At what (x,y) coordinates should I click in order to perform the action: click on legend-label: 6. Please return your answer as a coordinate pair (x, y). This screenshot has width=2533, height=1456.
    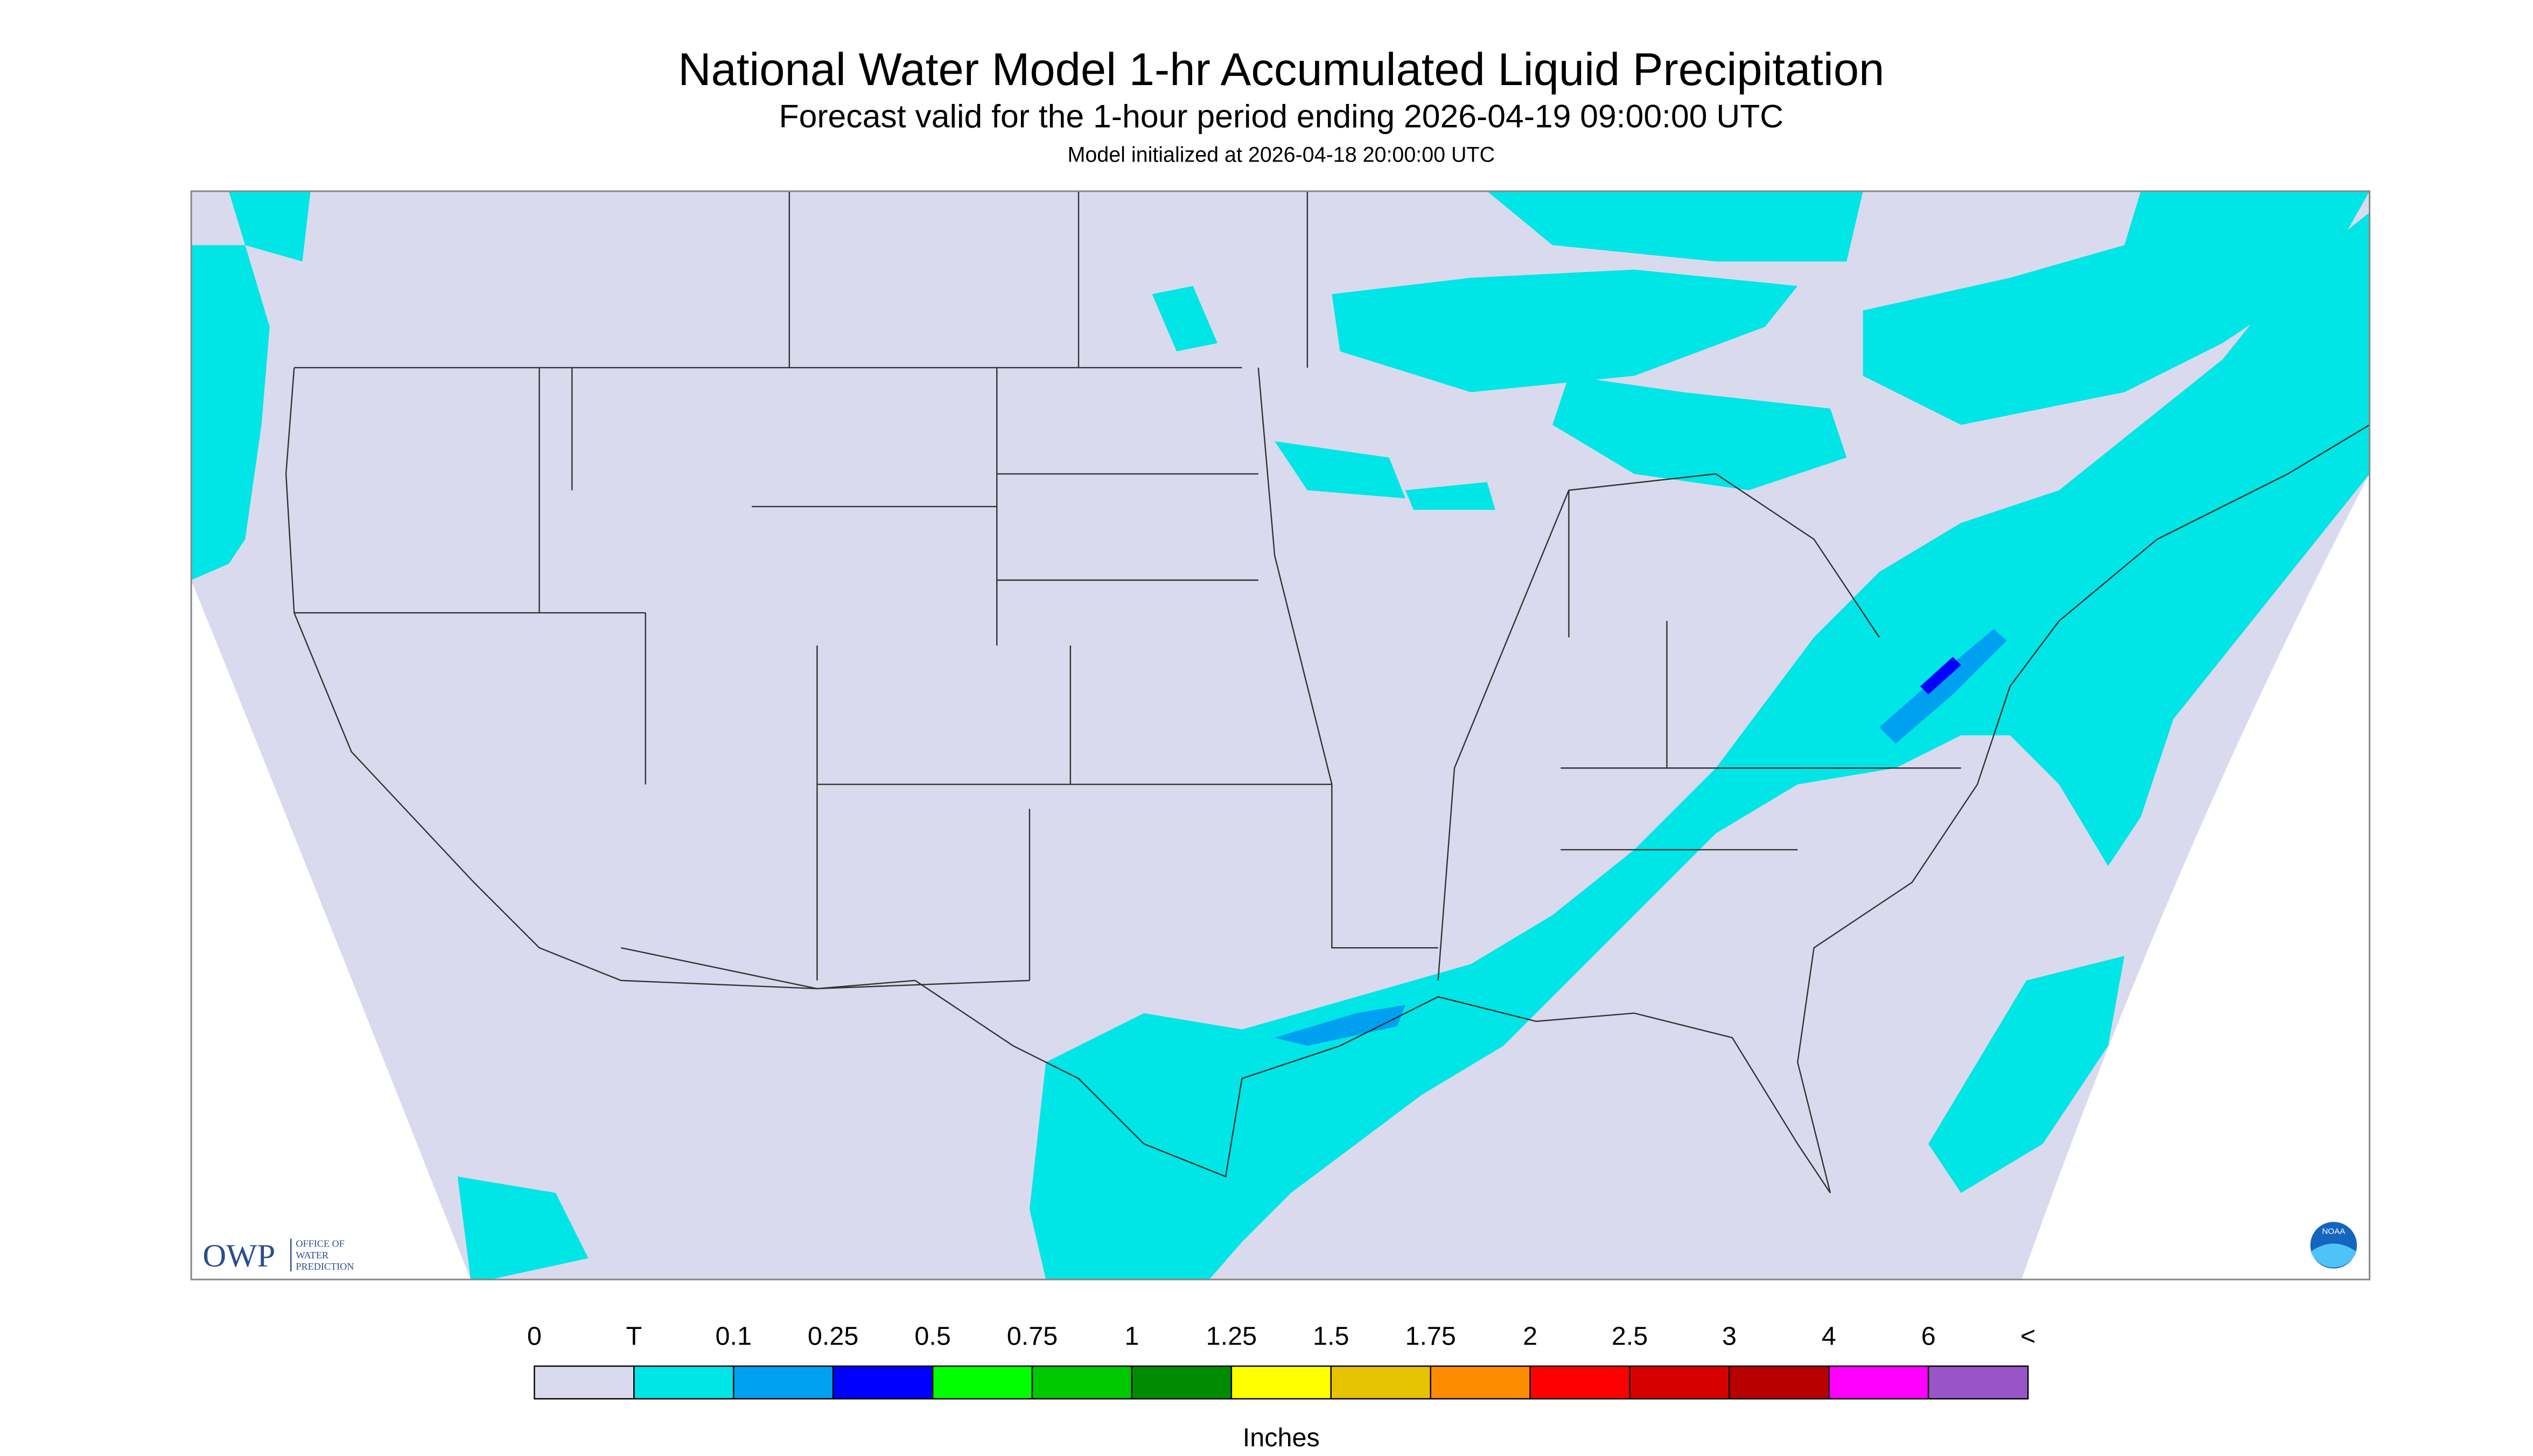
    Looking at the image, I should click on (1928, 1336).